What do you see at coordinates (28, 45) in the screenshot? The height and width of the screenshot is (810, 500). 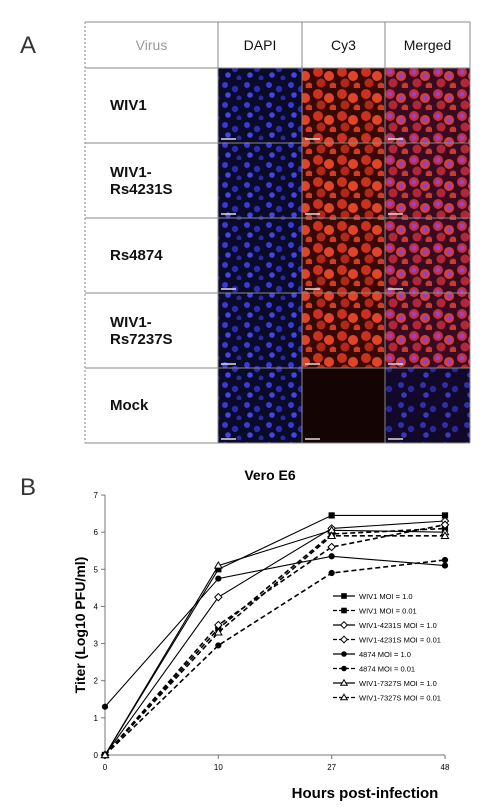 I see `panel-label: A` at bounding box center [28, 45].